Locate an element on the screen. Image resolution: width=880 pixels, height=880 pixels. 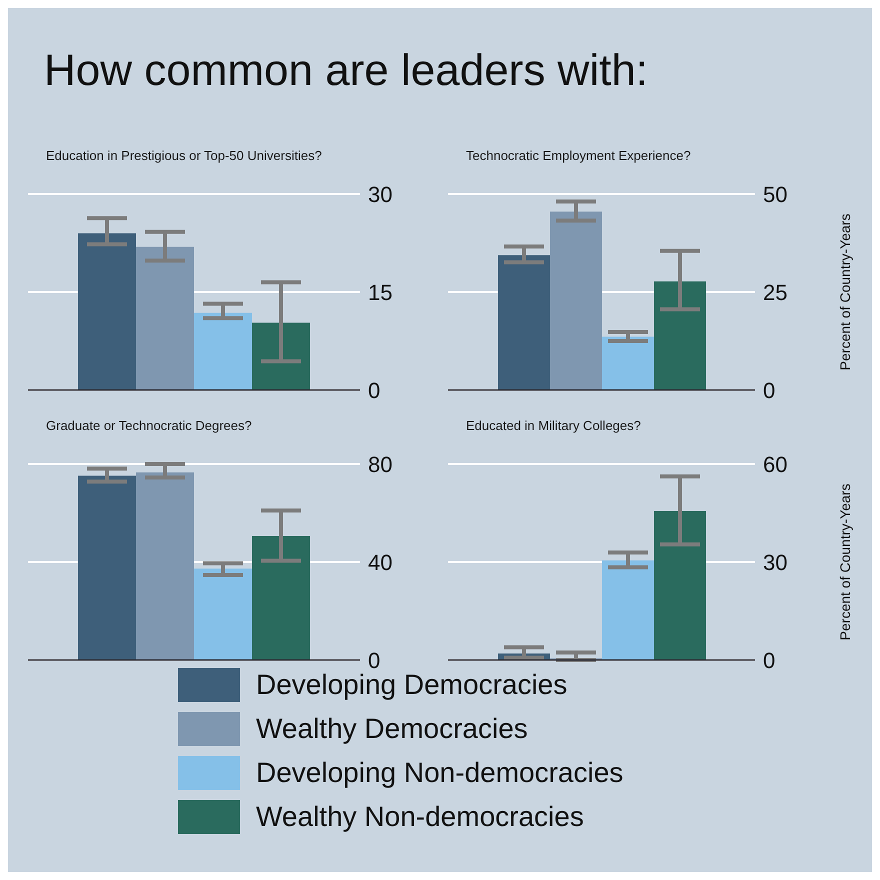
y-tick-label: 40 is located at coordinates (380, 562).